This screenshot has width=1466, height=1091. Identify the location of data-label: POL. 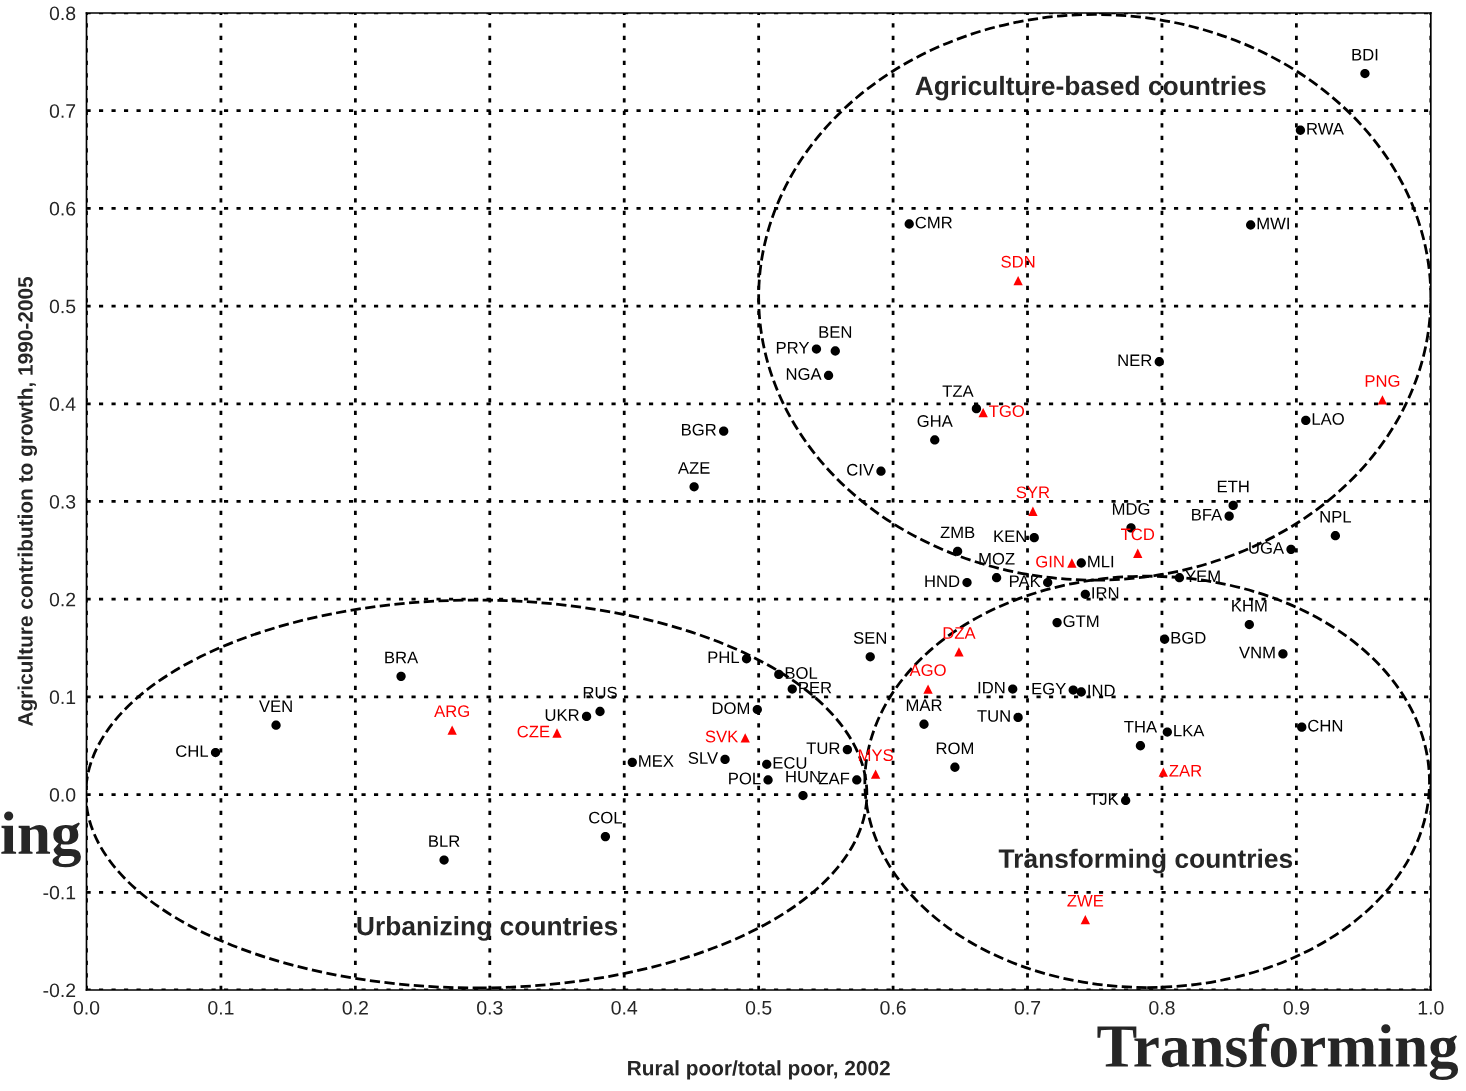
(745, 778).